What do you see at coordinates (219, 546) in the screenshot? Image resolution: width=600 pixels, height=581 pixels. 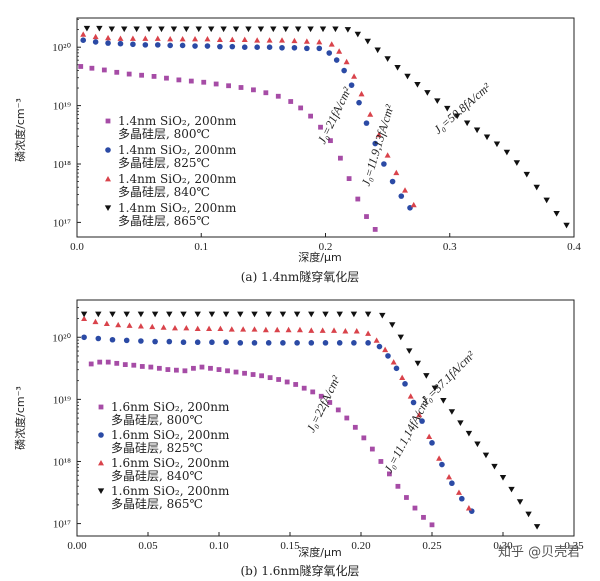 I see `x-tick-label: 0.10` at bounding box center [219, 546].